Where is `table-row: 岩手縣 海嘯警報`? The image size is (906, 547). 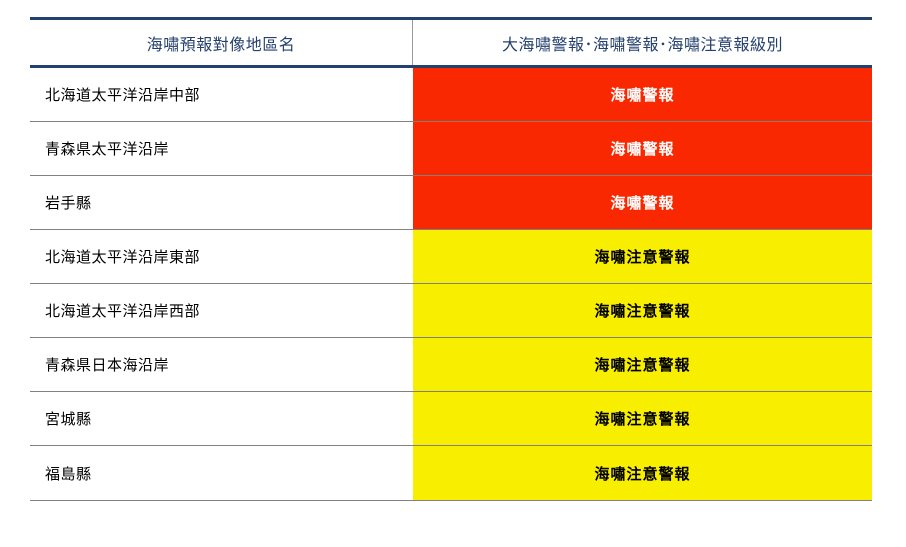
table-row: 岩手縣 海嘯警報 is located at coordinates (451, 203).